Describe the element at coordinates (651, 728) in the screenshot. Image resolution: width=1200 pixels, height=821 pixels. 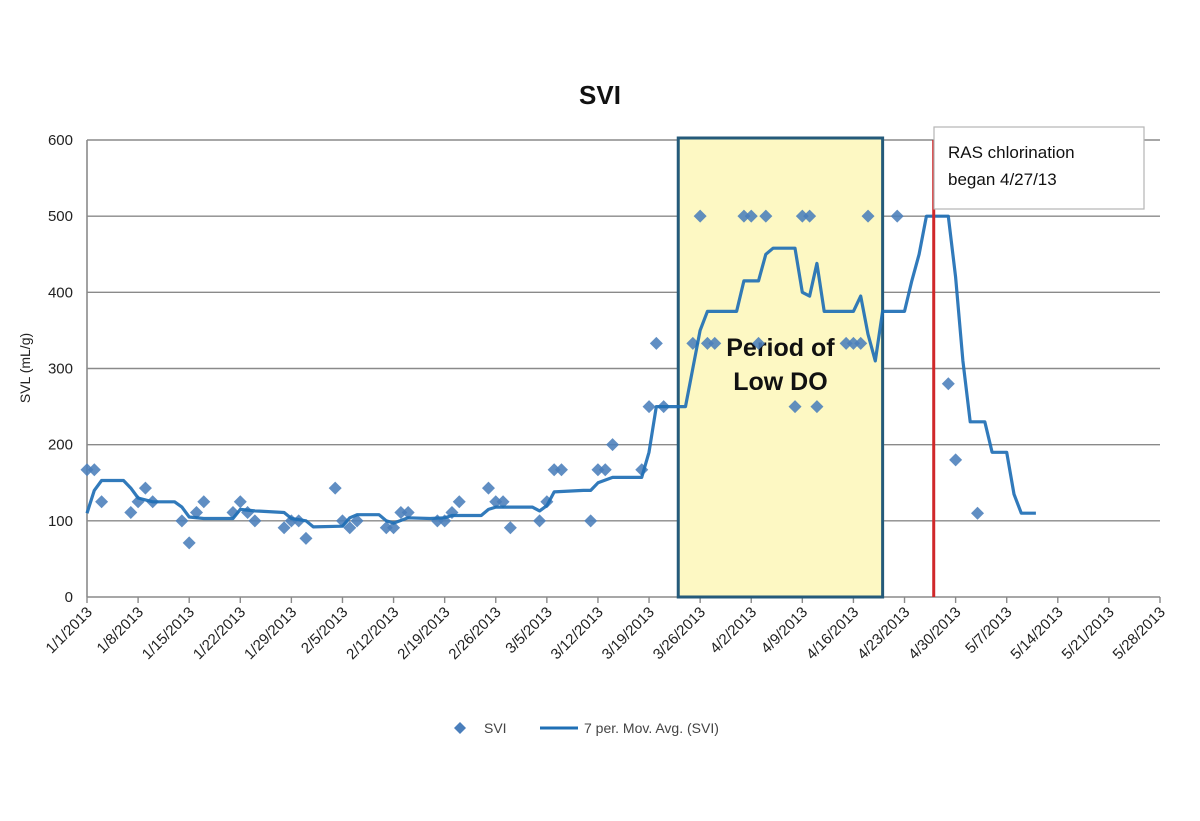
I see `legend-avg-label: 7 per. Mov. Avg. (SVI)` at that location.